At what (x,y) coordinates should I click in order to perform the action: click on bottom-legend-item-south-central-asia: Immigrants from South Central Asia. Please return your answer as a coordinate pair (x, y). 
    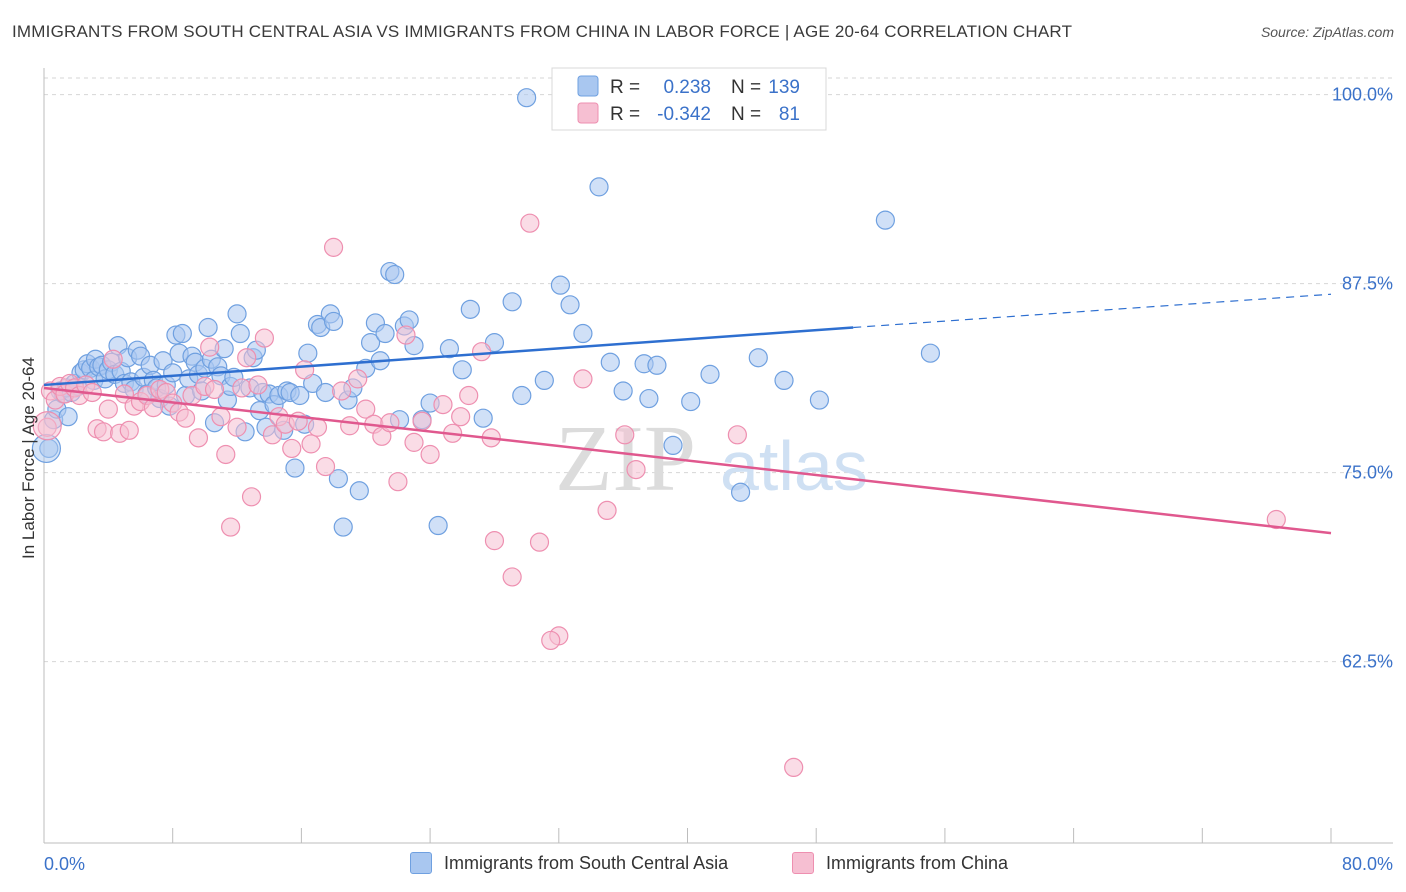
    Looking at the image, I should click on (569, 863).